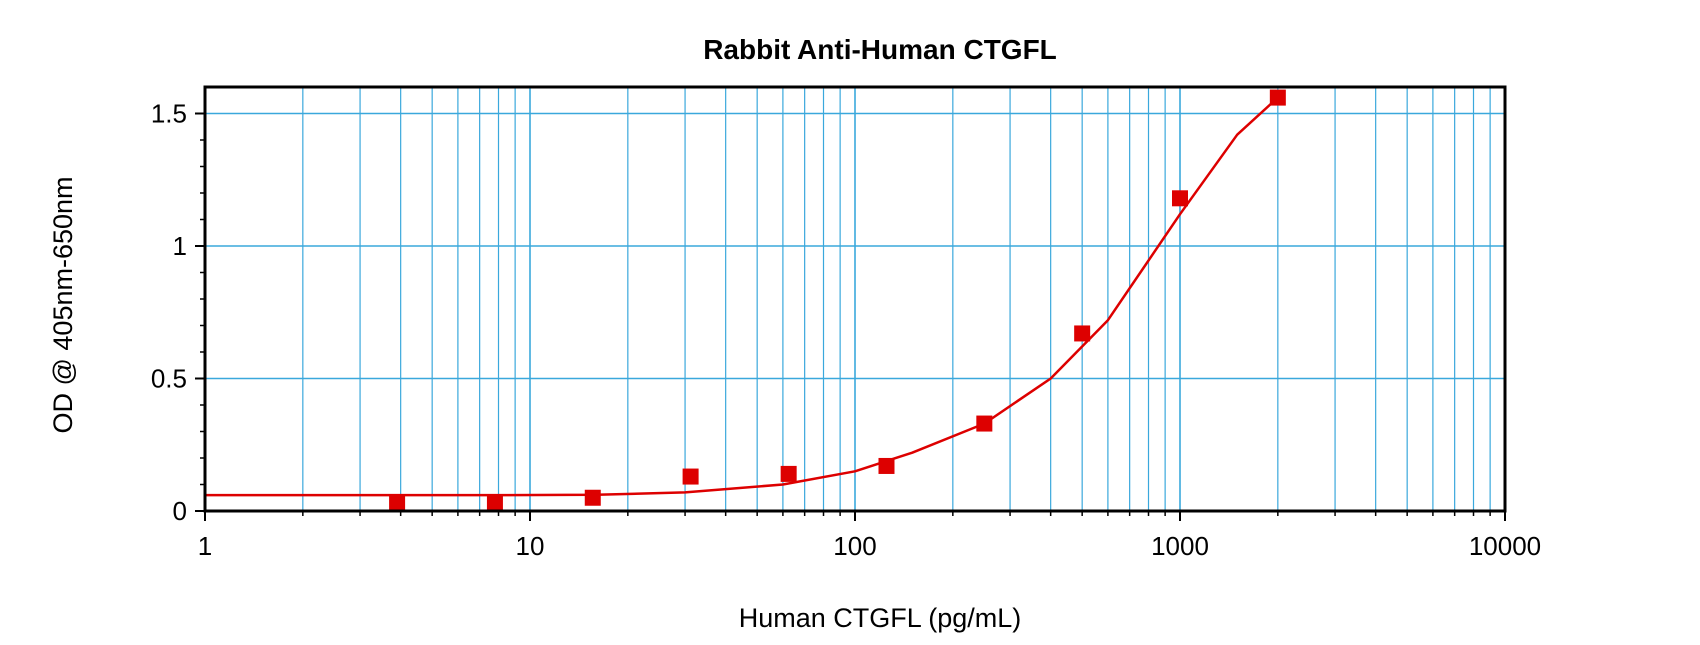 Image resolution: width=1700 pixels, height=645 pixels. What do you see at coordinates (169, 114) in the screenshot?
I see `y-tick-label: 1.5` at bounding box center [169, 114].